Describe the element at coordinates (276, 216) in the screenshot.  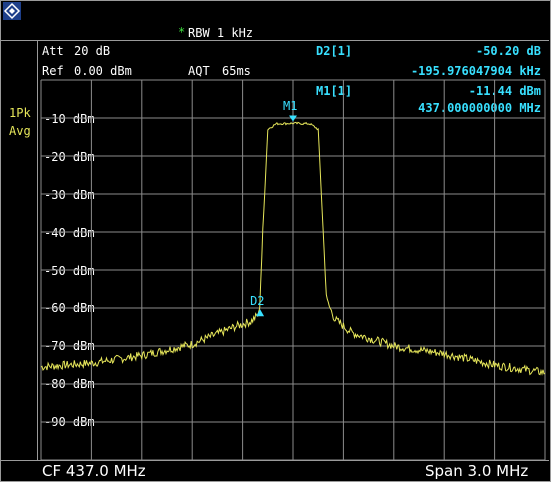
I see `marker-layer` at that location.